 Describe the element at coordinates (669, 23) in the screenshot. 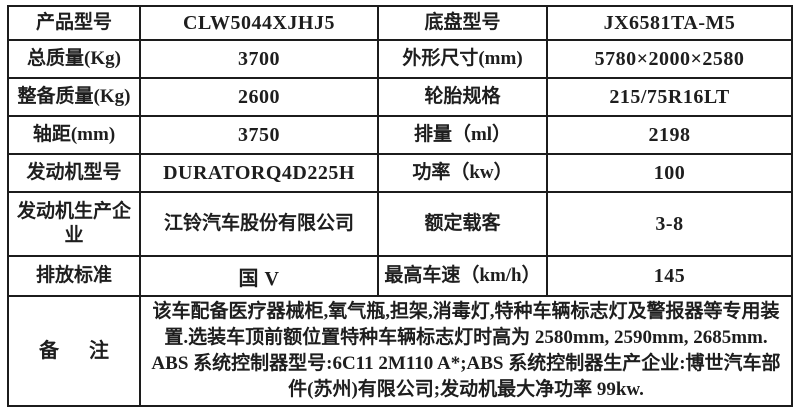

I see `spec-value-chassis-model: JX6581TA-M5` at that location.